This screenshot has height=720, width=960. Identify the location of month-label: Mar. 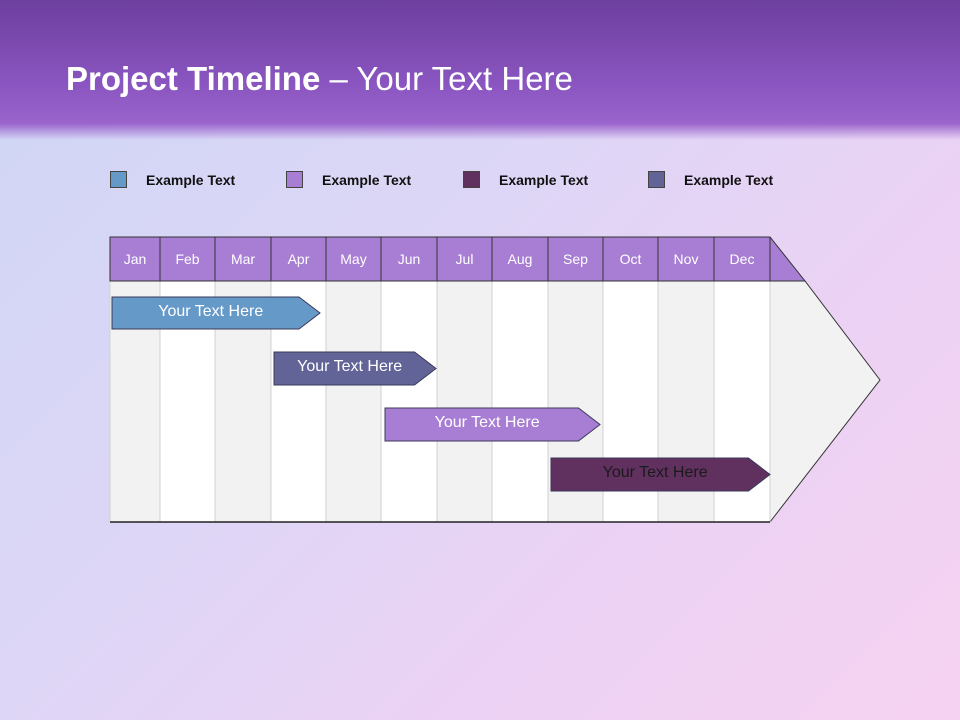
(243, 259).